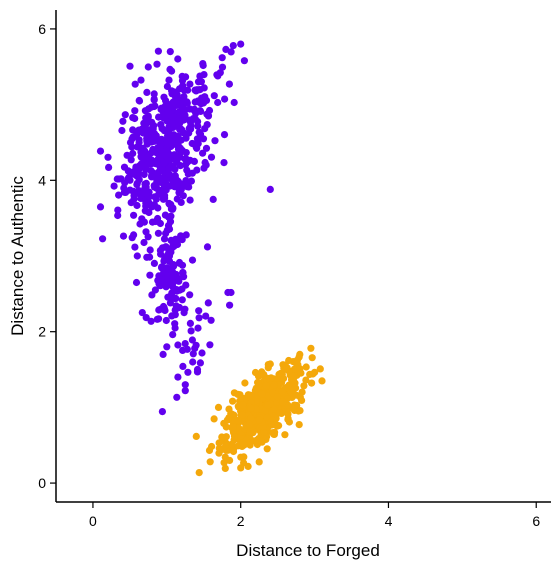  What do you see at coordinates (308, 550) in the screenshot?
I see `x-axis-title: Distance to Forged` at bounding box center [308, 550].